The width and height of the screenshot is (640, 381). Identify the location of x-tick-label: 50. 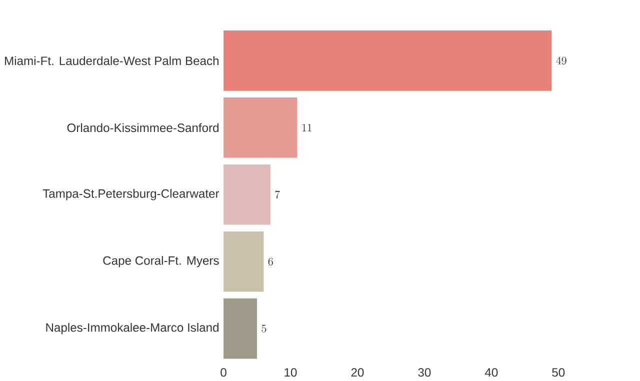
(558, 372).